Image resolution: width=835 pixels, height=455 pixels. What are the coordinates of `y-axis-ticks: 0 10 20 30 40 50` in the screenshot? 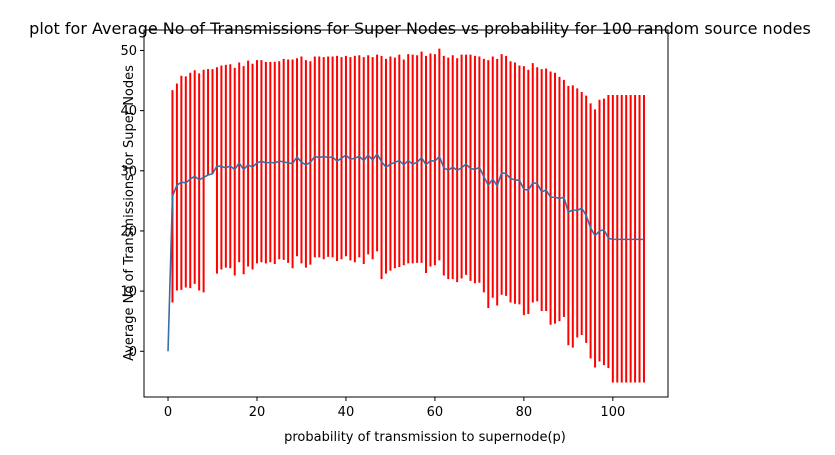 It's located at (132, 202).